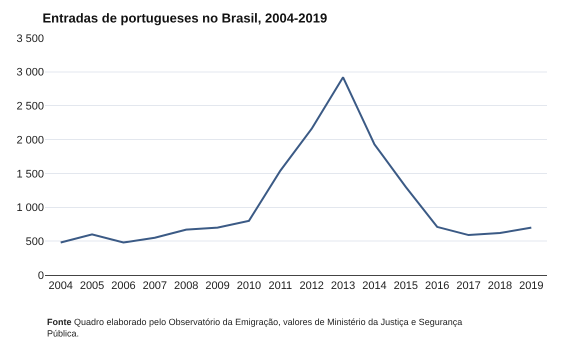 Image resolution: width=567 pixels, height=340 pixels. Describe the element at coordinates (30, 140) in the screenshot. I see `y-tick-label: 2 000` at that location.